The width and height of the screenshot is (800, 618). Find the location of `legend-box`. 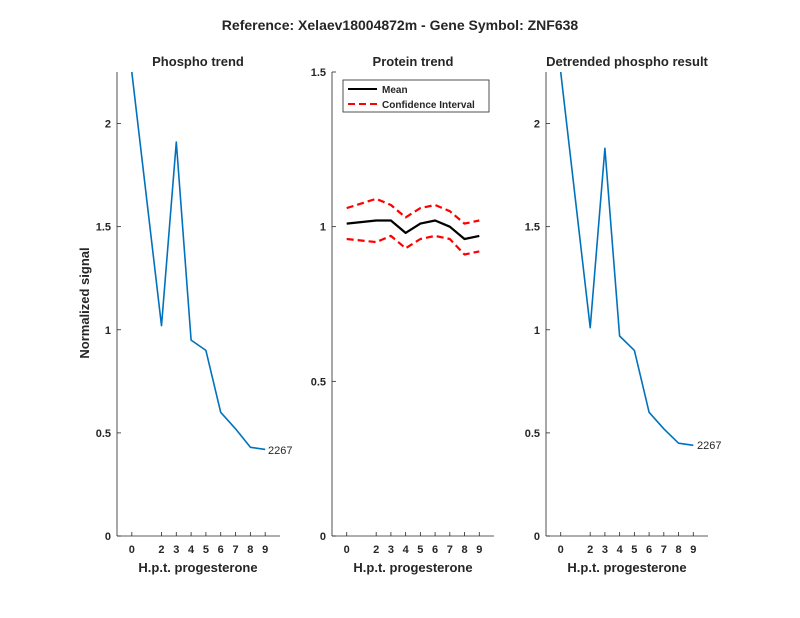

legend-box is located at coordinates (416, 96).